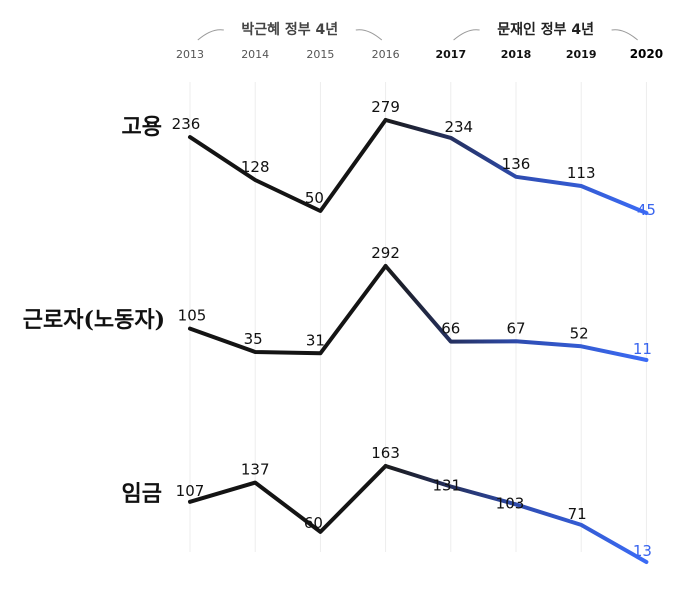 The height and width of the screenshot is (606, 690). What do you see at coordinates (646, 54) in the screenshot?
I see `year-label-2020: 2020` at bounding box center [646, 54].